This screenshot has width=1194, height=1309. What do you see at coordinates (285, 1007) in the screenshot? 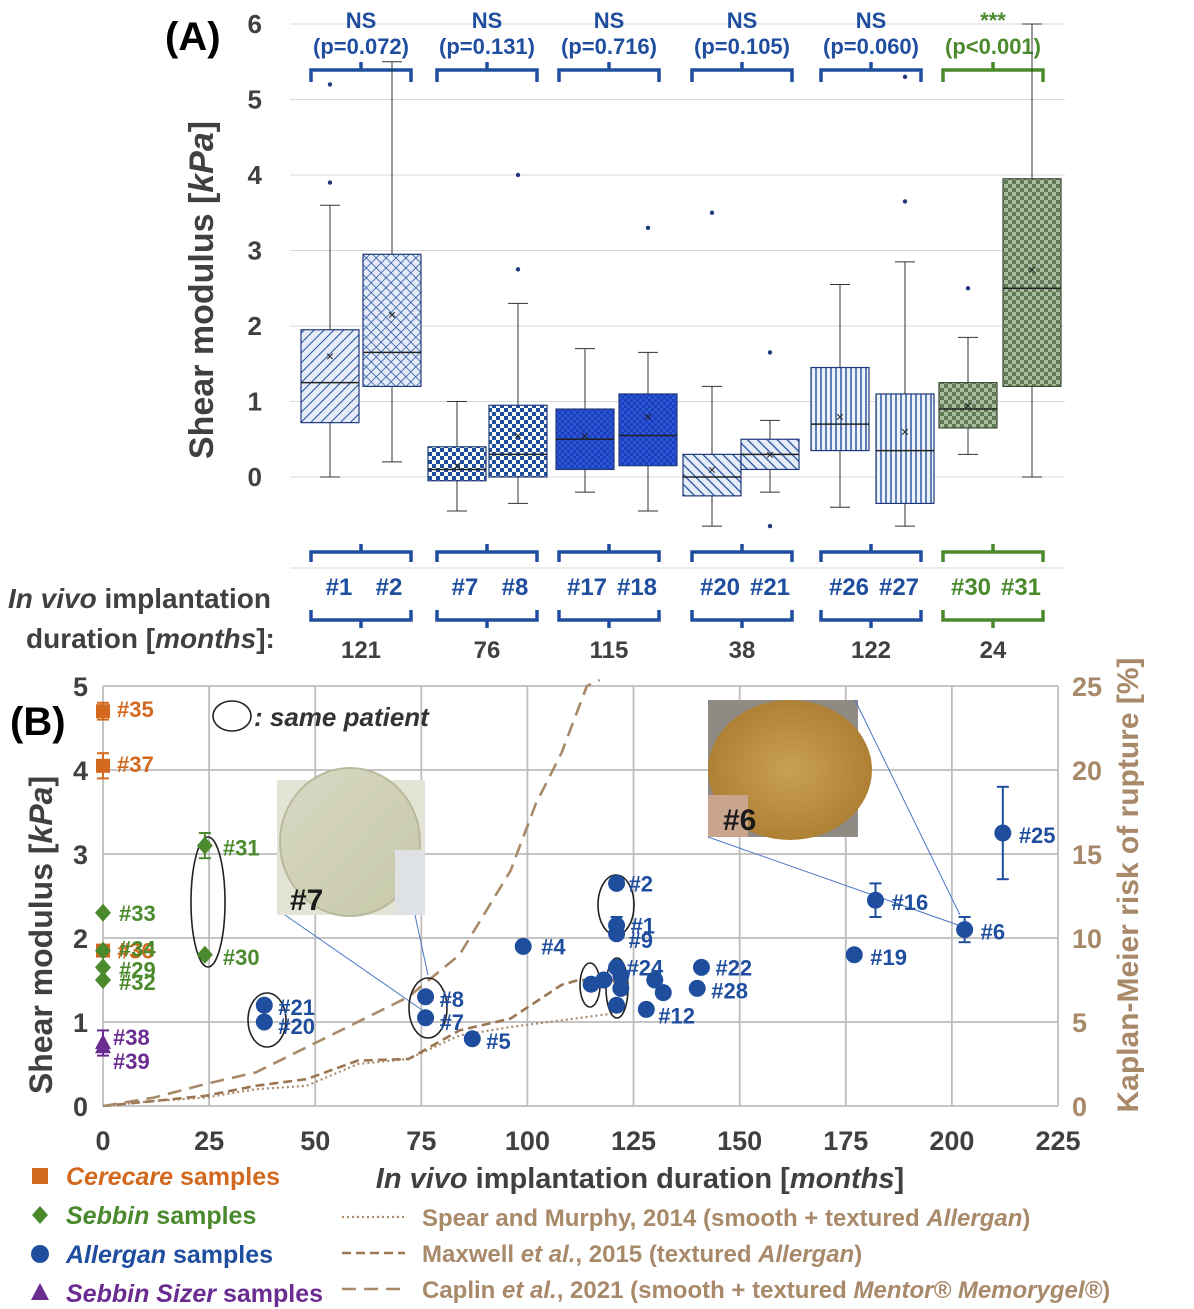
I see `data-point-21: #21` at bounding box center [285, 1007].